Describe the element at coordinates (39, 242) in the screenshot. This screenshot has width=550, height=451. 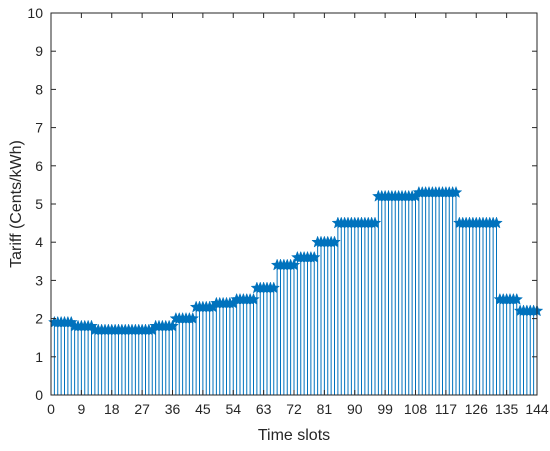
I see `y-tick-label: 4` at that location.